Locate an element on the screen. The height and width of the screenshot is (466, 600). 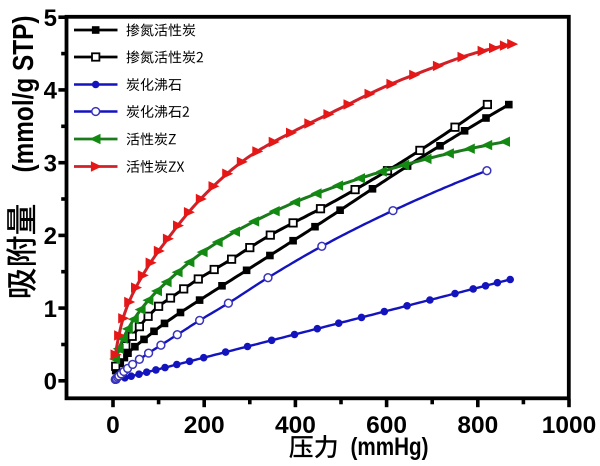
svg-text: (mmHg) is located at coordinates (390, 447).